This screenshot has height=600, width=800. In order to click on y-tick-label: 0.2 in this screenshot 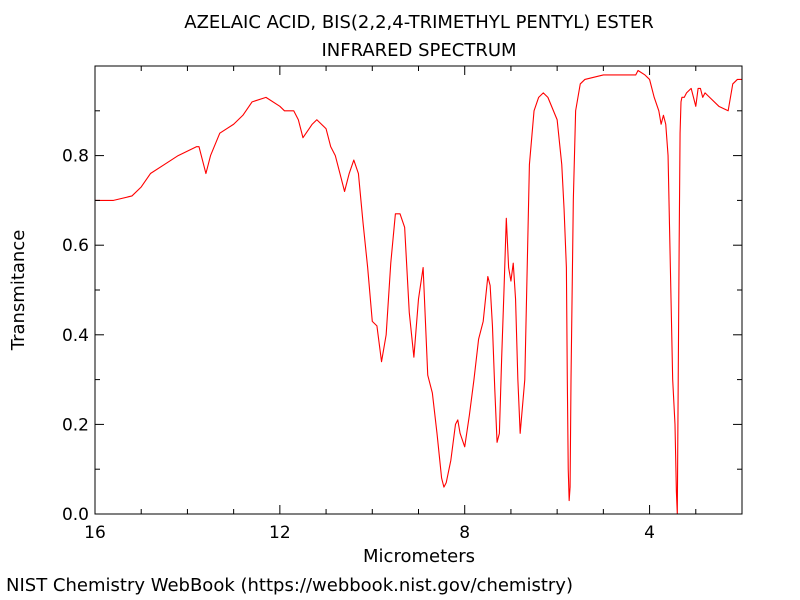, I will do `click(75, 425)`.